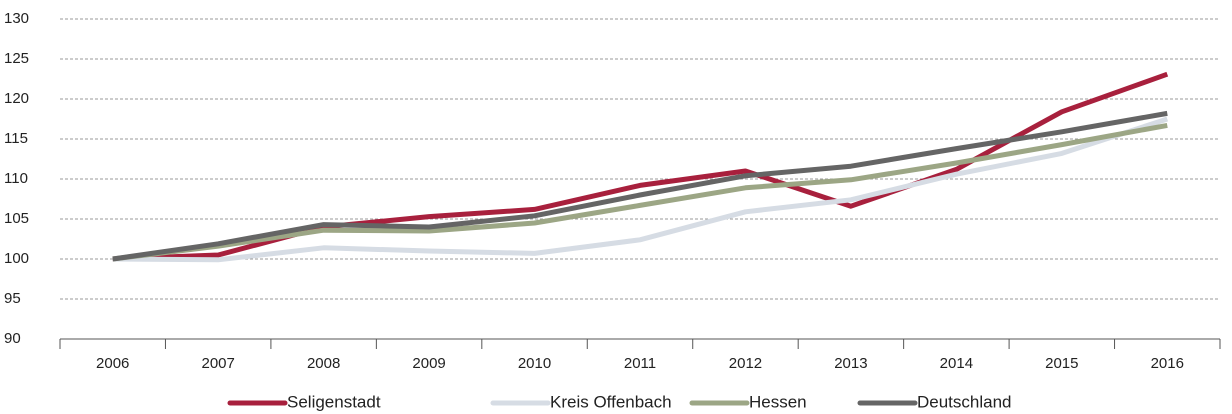 The width and height of the screenshot is (1232, 414). I want to click on x-tick-label: 2014, so click(956, 363).